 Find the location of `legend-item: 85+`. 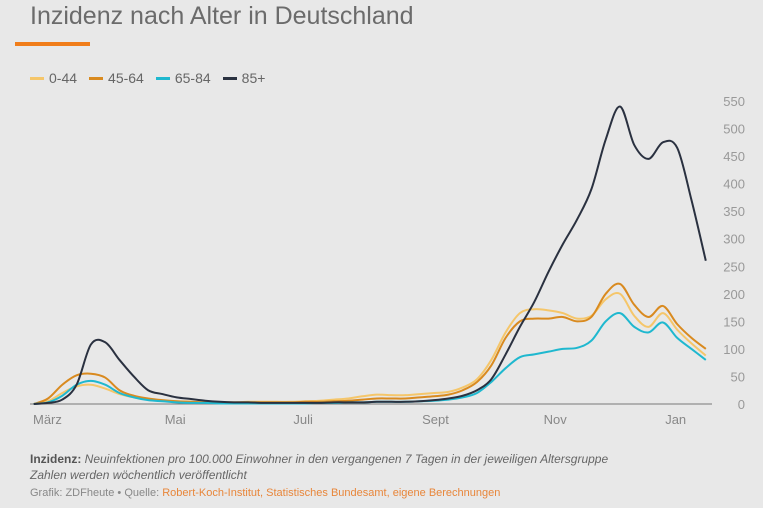

legend-item: 85+ is located at coordinates (244, 78).